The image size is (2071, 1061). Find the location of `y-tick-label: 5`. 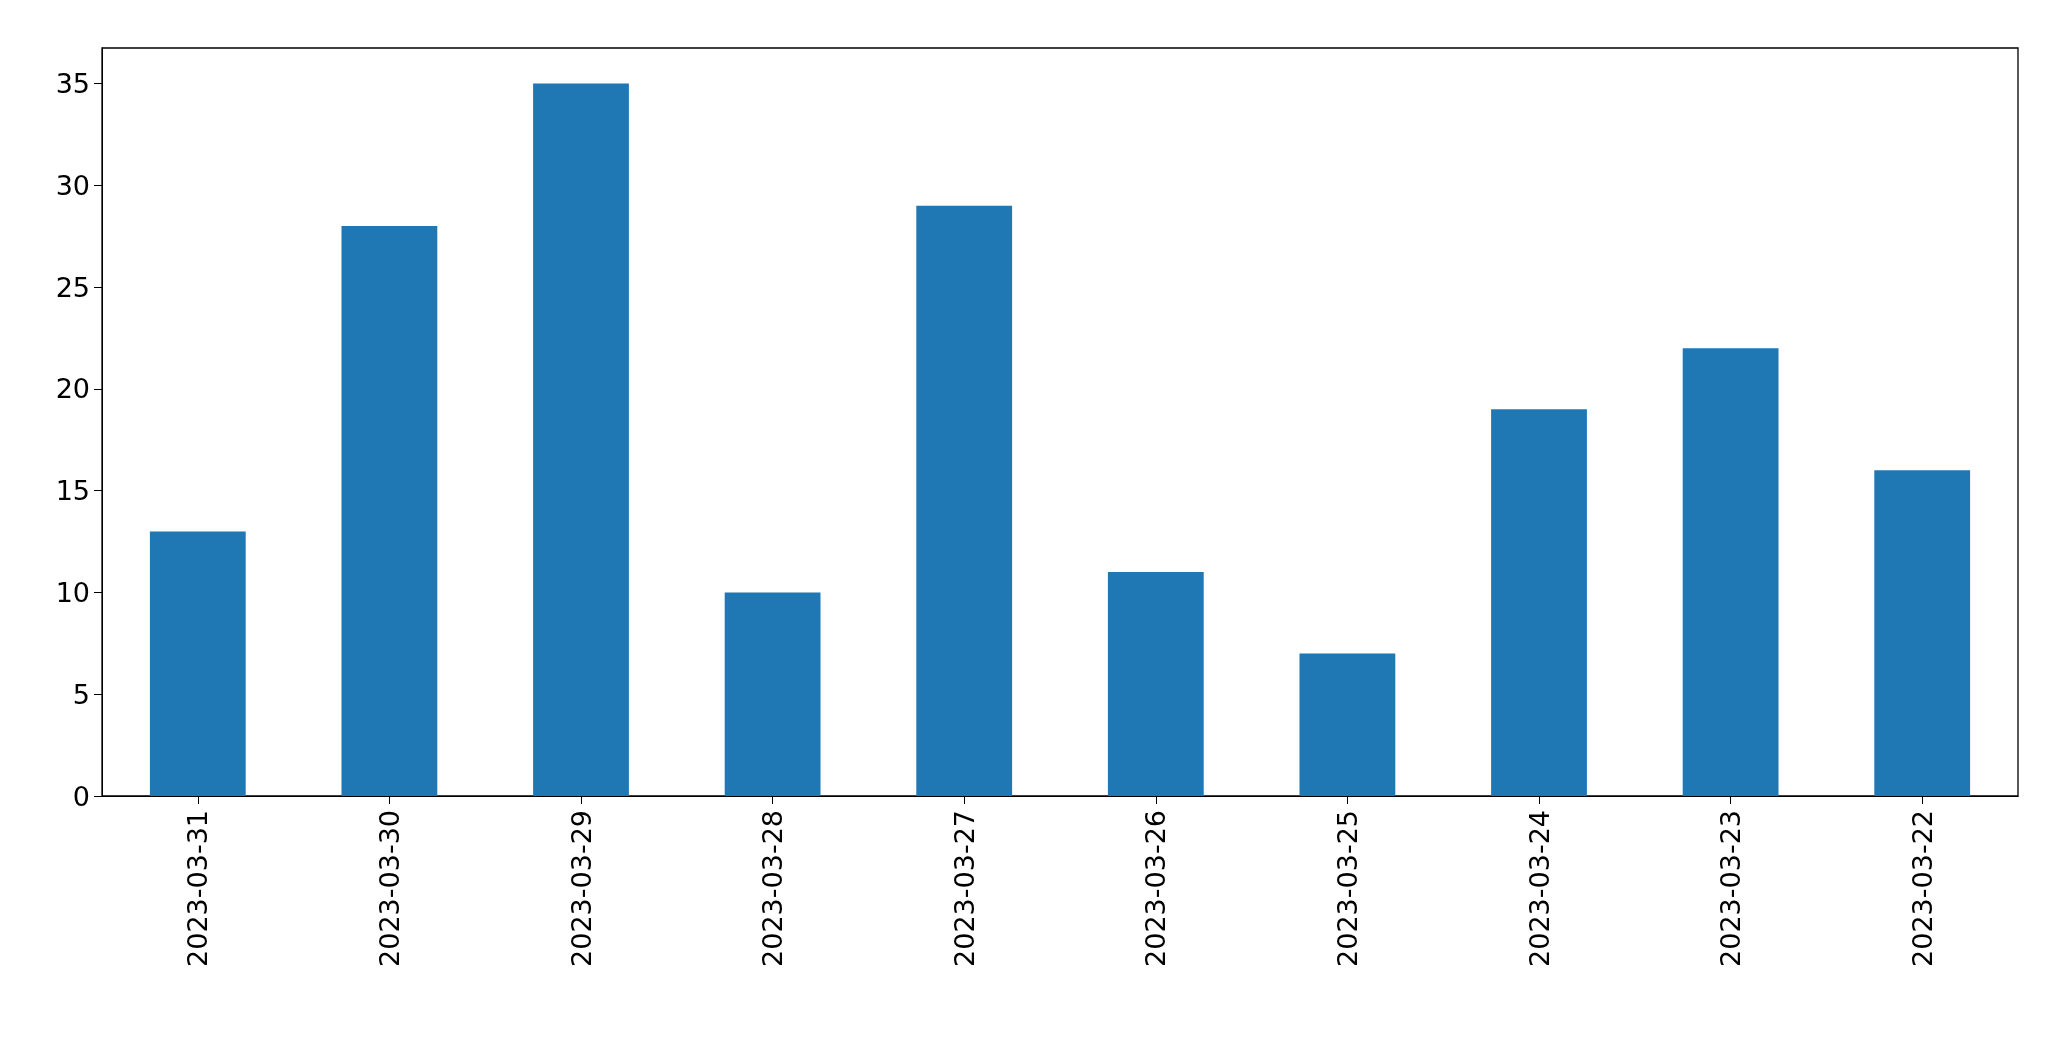

y-tick-label: 5 is located at coordinates (81, 694).